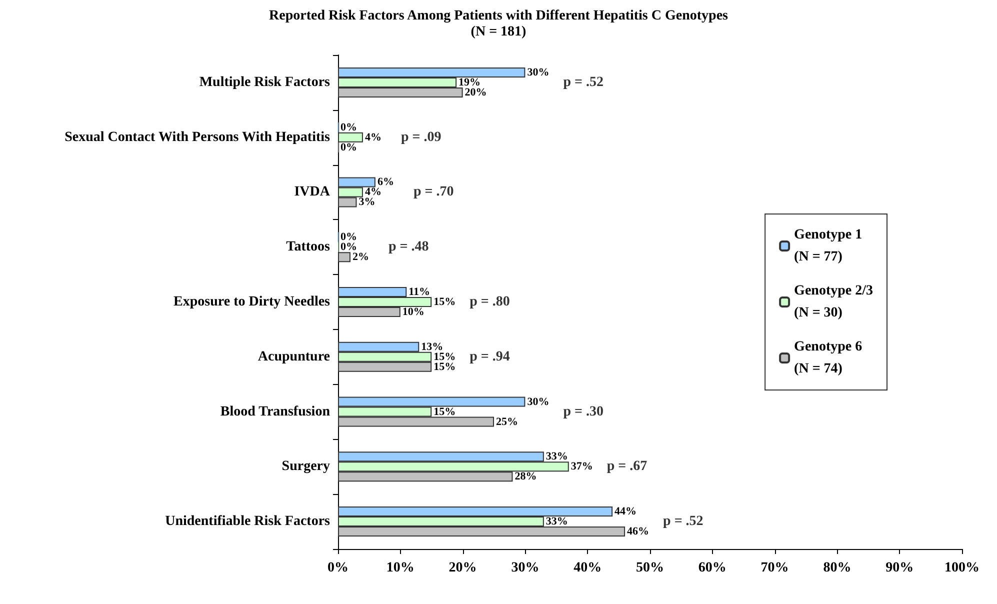 Image resolution: width=997 pixels, height=604 pixels. Describe the element at coordinates (421, 137) in the screenshot. I see `annotation: p = .09` at that location.